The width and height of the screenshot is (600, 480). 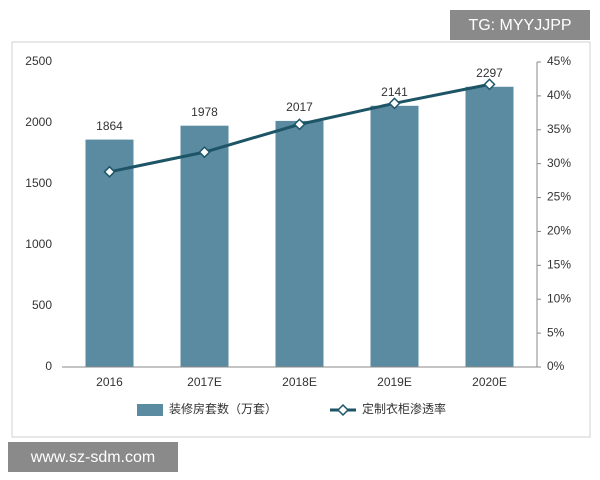 What do you see at coordinates (559, 298) in the screenshot?
I see `y2-tick-label: 10%` at bounding box center [559, 298].